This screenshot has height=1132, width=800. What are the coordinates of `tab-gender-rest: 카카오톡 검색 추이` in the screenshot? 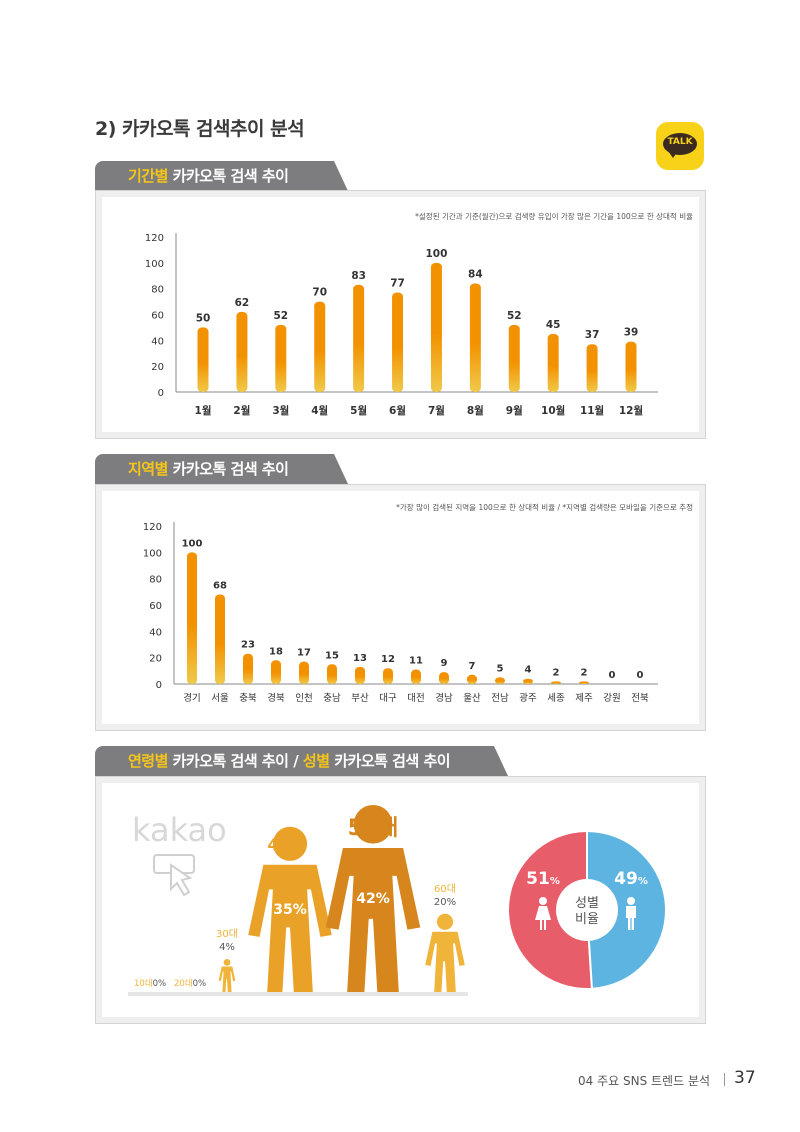 It's located at (390, 761).